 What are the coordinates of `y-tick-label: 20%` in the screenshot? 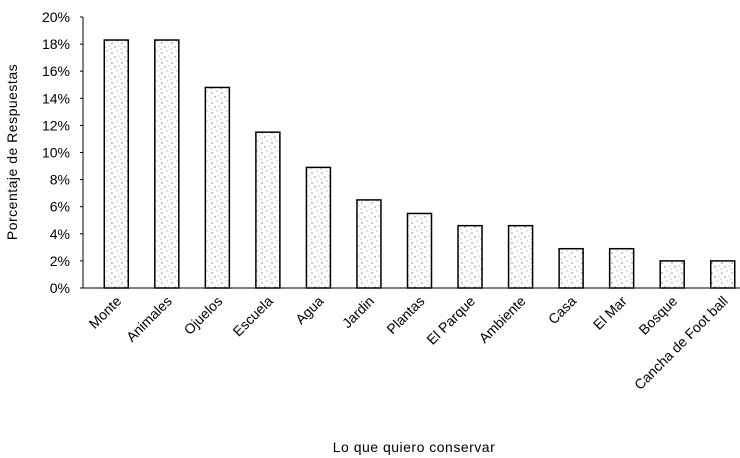 It's located at (56, 17).